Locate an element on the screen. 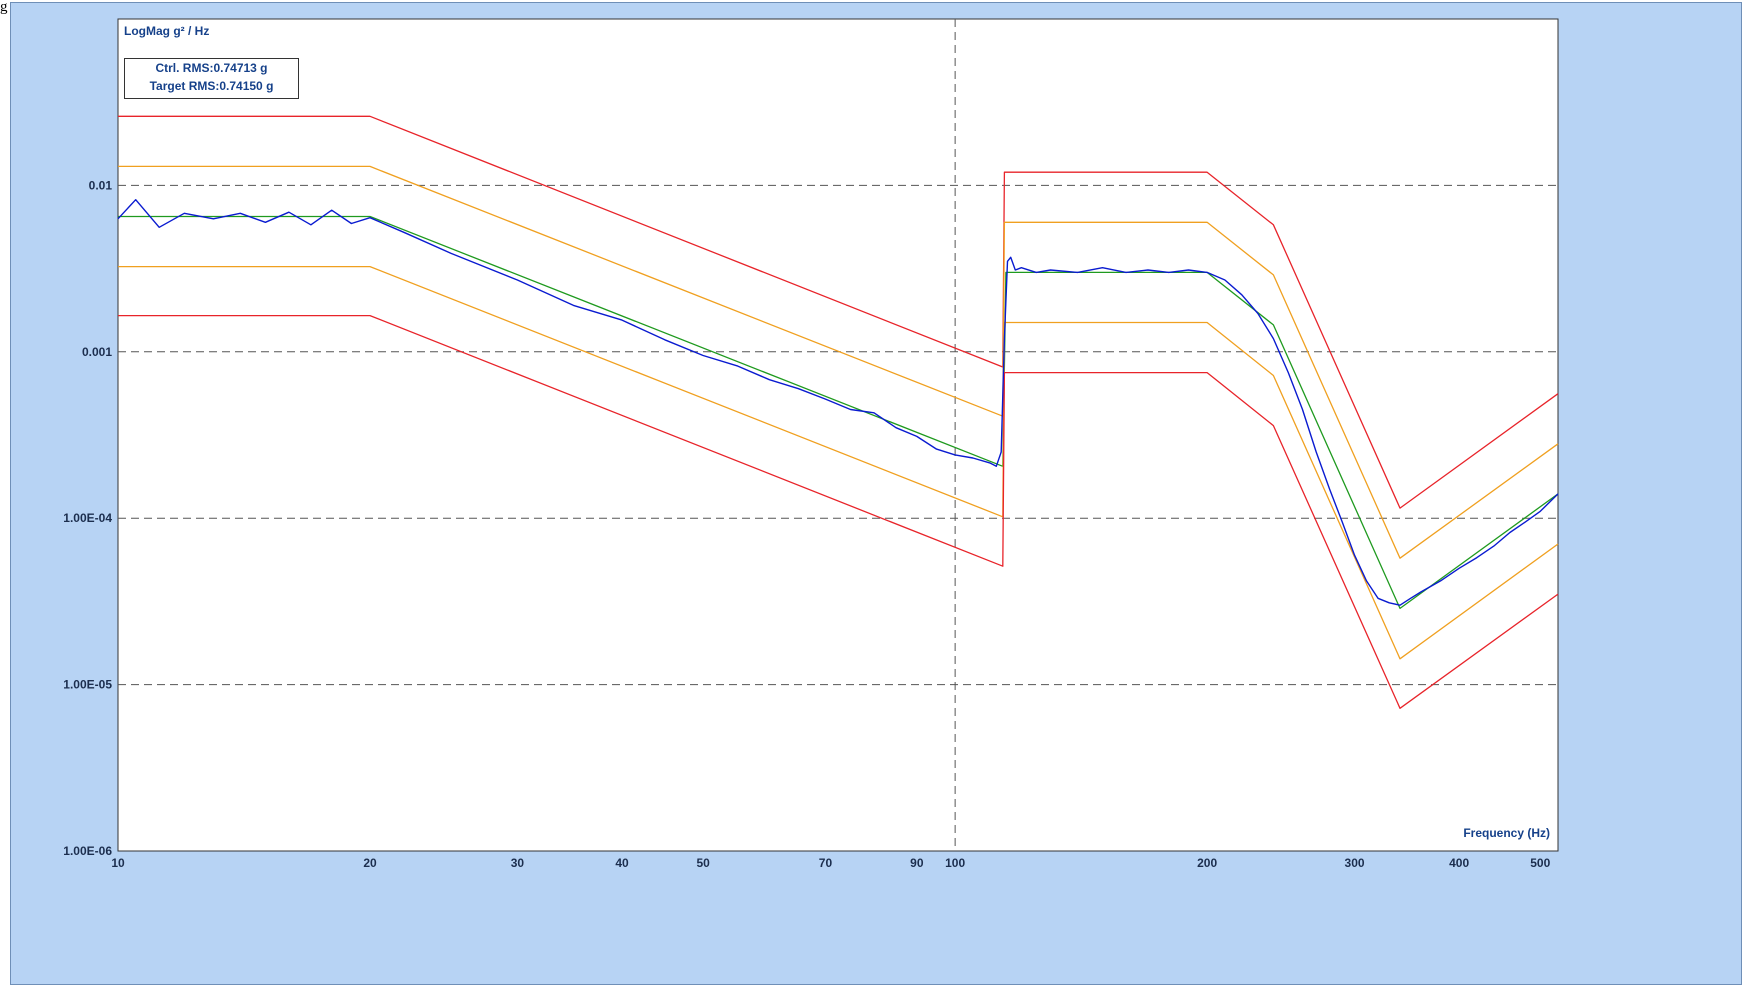 This screenshot has width=1742, height=985. y-tick-label: 0.01 is located at coordinates (101, 185).